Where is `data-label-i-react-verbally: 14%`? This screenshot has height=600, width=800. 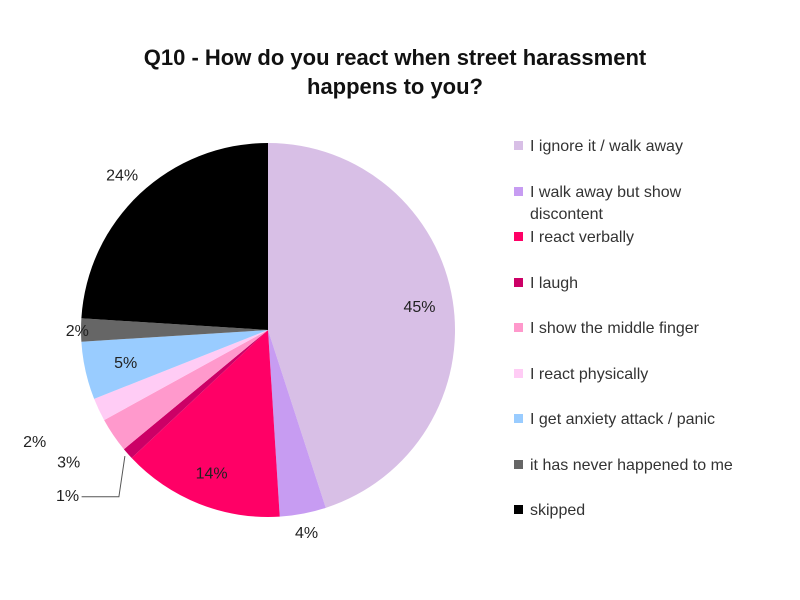
data-label-i-react-verbally: 14% is located at coordinates (212, 474).